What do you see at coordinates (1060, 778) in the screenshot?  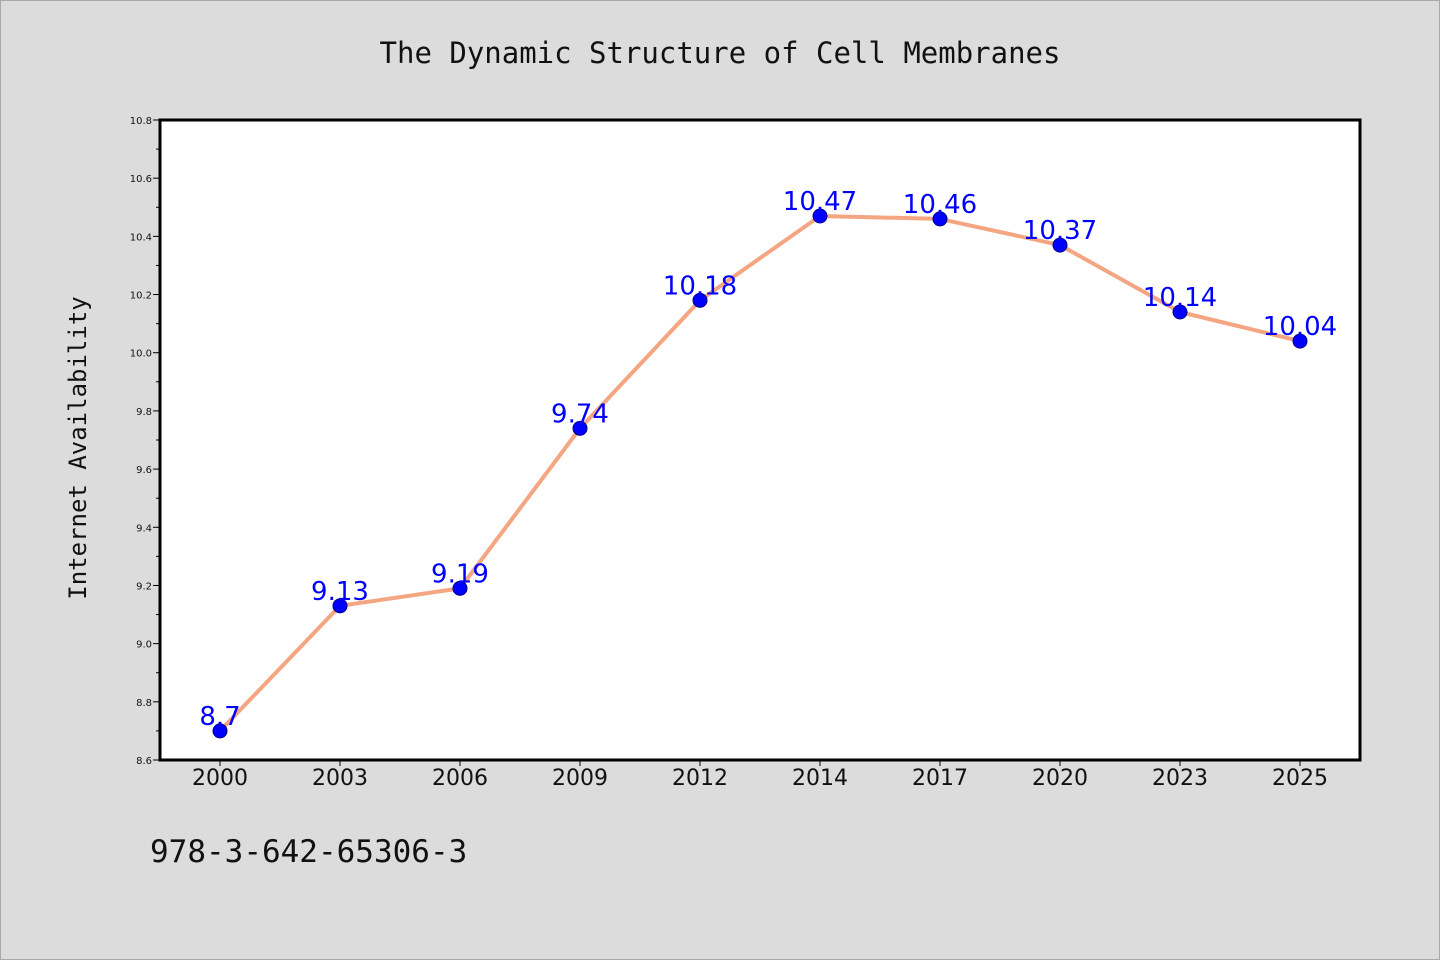 I see `x-tick-label: 2020` at bounding box center [1060, 778].